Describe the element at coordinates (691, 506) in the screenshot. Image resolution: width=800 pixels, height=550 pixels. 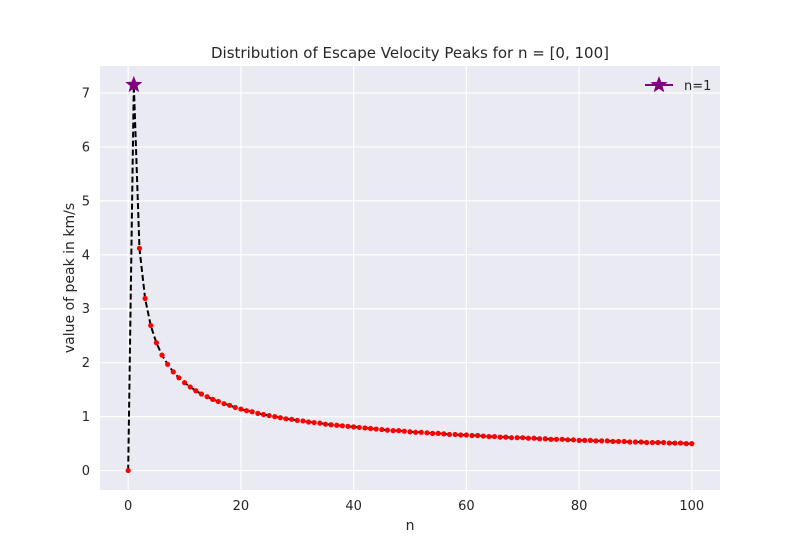
I see `x-tick-label: 100` at that location.